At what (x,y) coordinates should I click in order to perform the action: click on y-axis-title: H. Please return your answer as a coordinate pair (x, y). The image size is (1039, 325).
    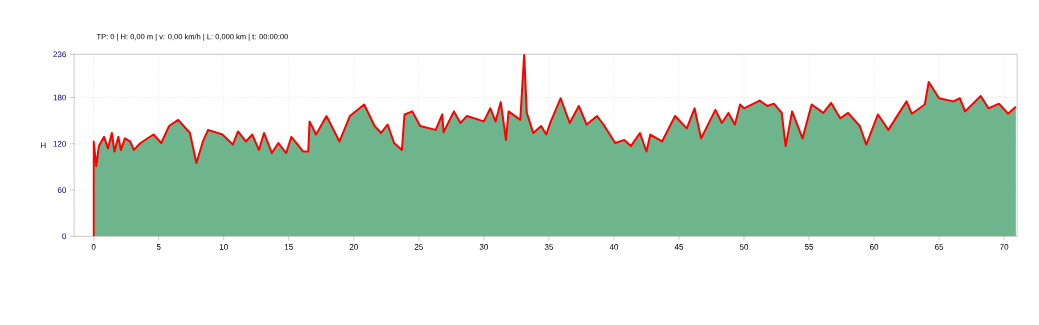
    Looking at the image, I should click on (43, 145).